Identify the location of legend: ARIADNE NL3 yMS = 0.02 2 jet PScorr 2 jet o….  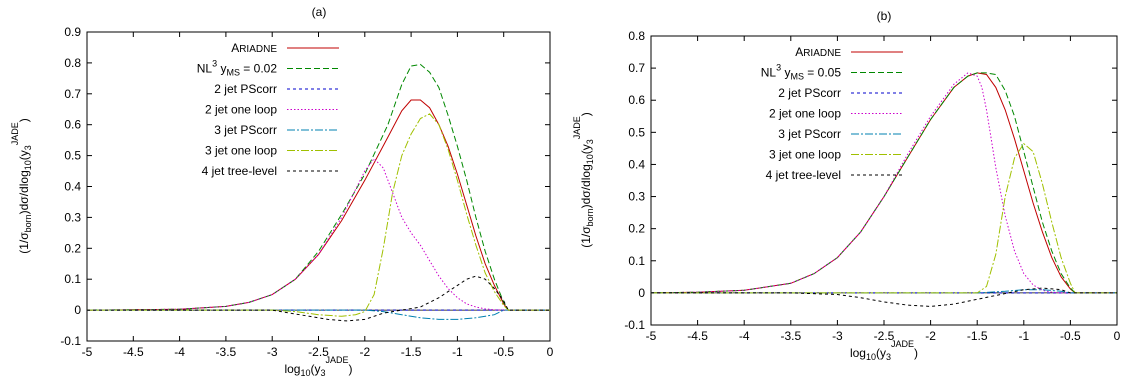
(268, 109).